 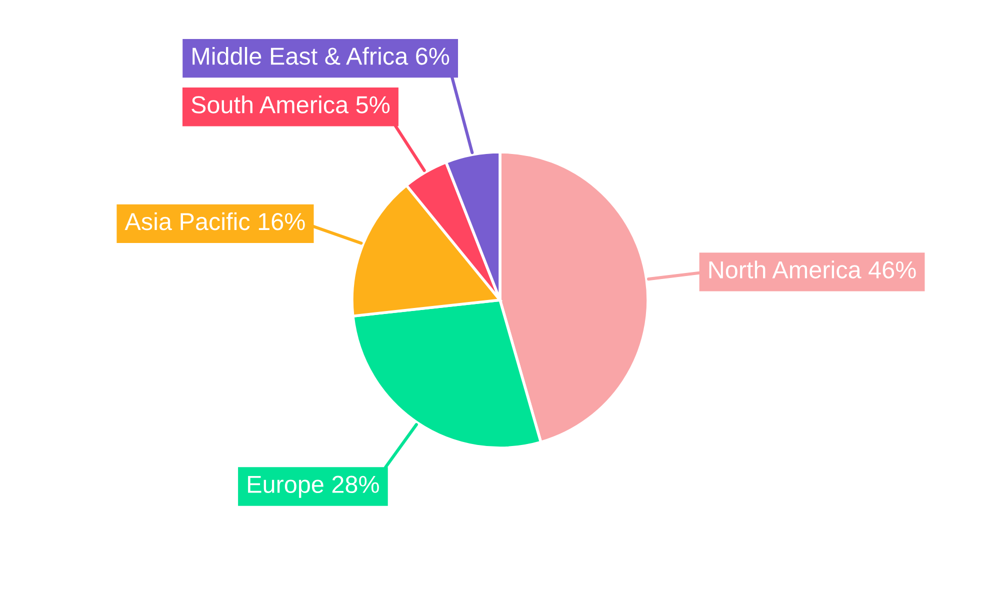 What do you see at coordinates (321, 55) in the screenshot?
I see `slice-label: Middle East & Africa 6%` at bounding box center [321, 55].